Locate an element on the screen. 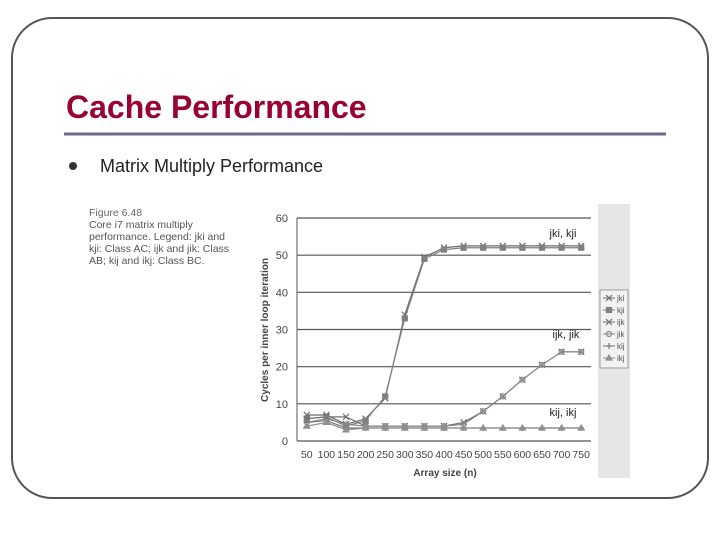 Image resolution: width=720 pixels, height=540 pixels. y-tick-label: 40 is located at coordinates (282, 293).